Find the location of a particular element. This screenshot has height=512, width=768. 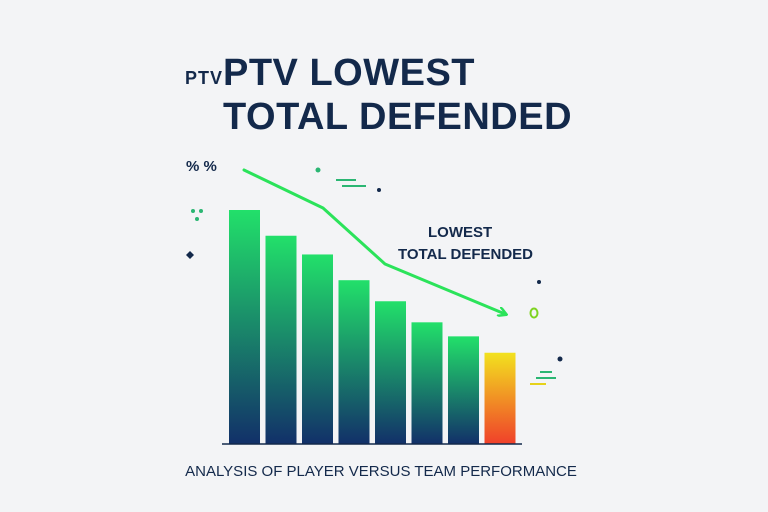

title-prefix: PTV is located at coordinates (204, 78).